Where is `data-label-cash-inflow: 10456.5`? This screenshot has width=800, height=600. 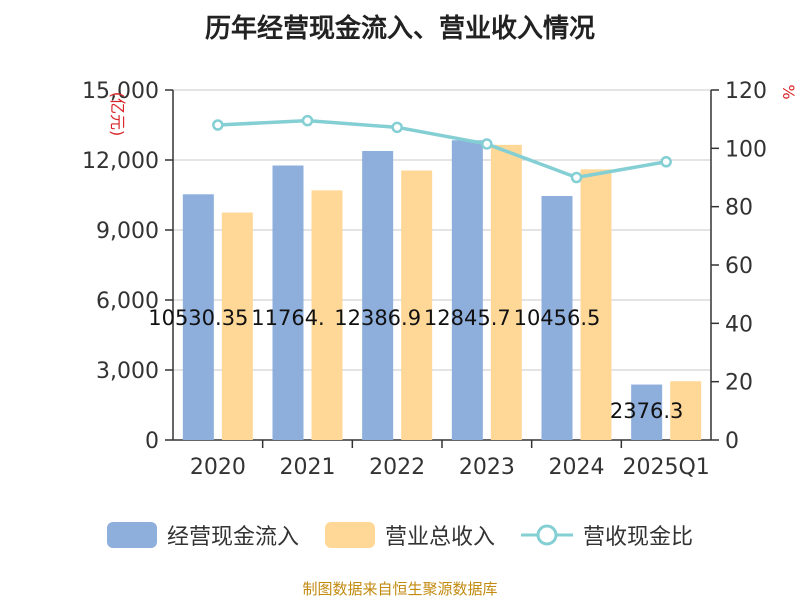 data-label-cash-inflow: 10456.5 is located at coordinates (557, 318).